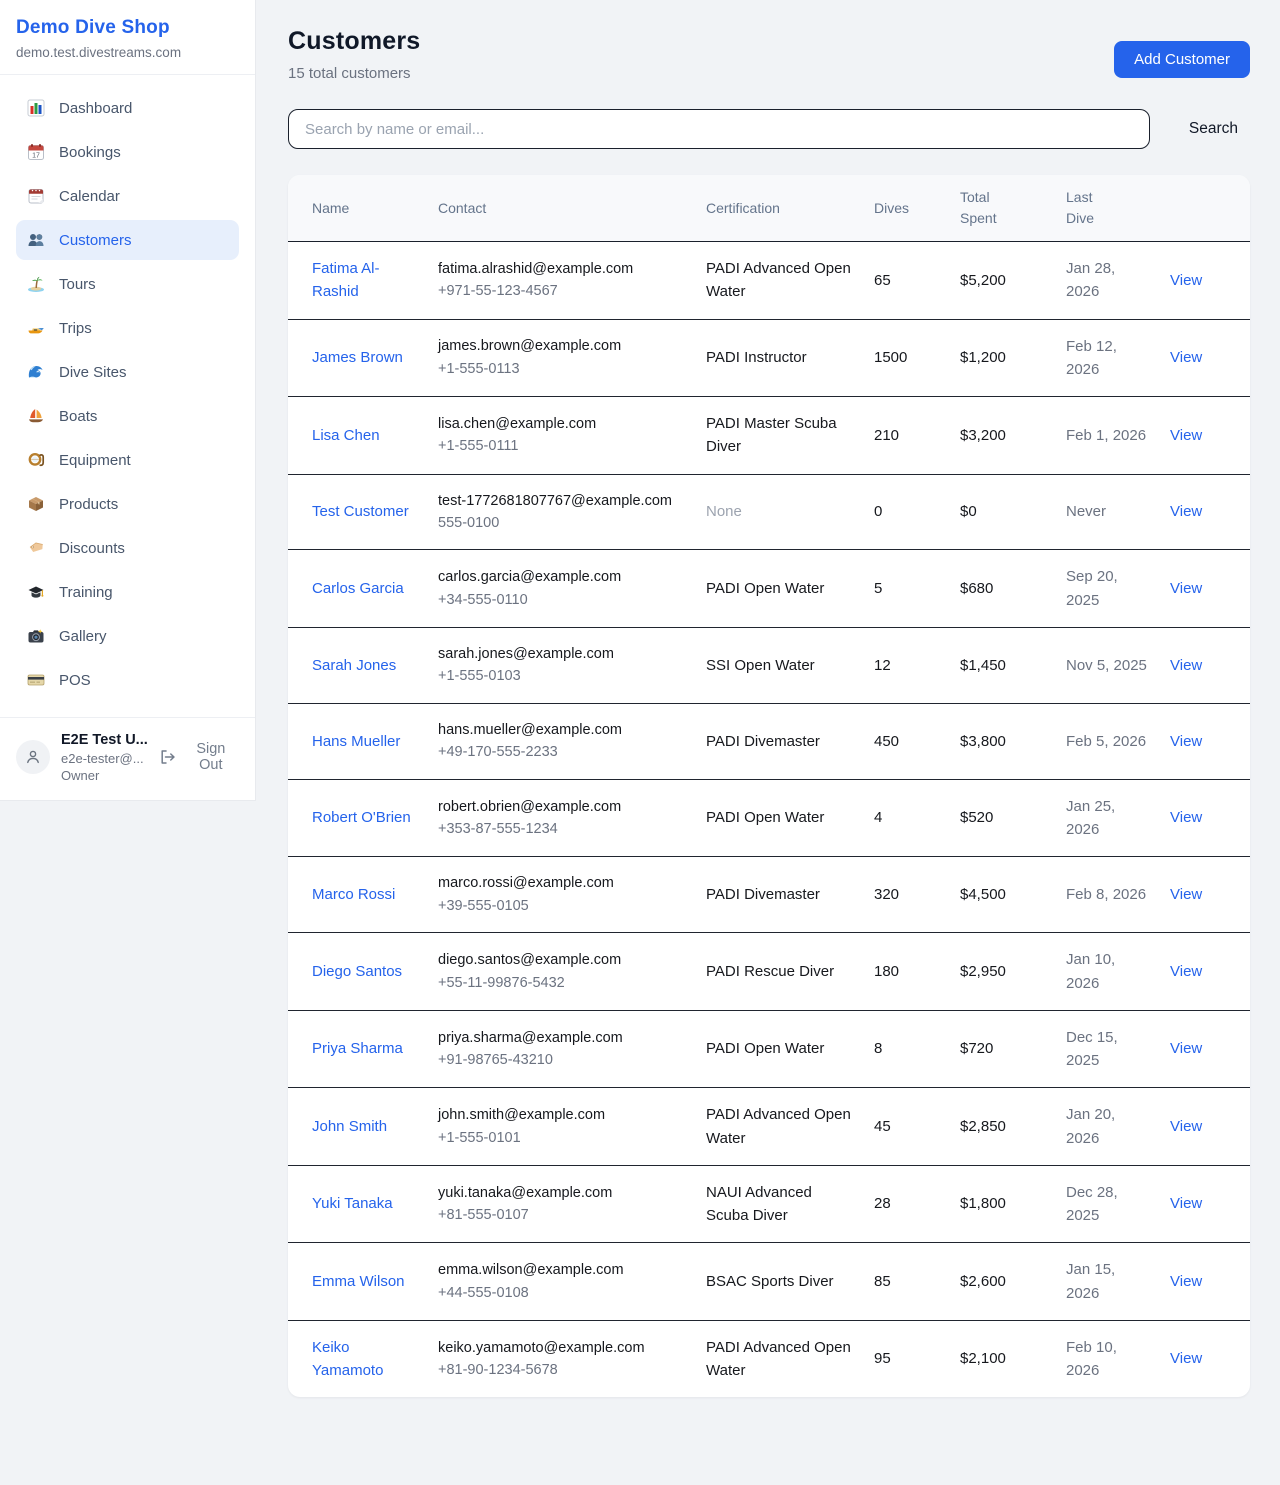 This screenshot has height=1485, width=1280. I want to click on customer-phone: +39-555-0105, so click(483, 905).